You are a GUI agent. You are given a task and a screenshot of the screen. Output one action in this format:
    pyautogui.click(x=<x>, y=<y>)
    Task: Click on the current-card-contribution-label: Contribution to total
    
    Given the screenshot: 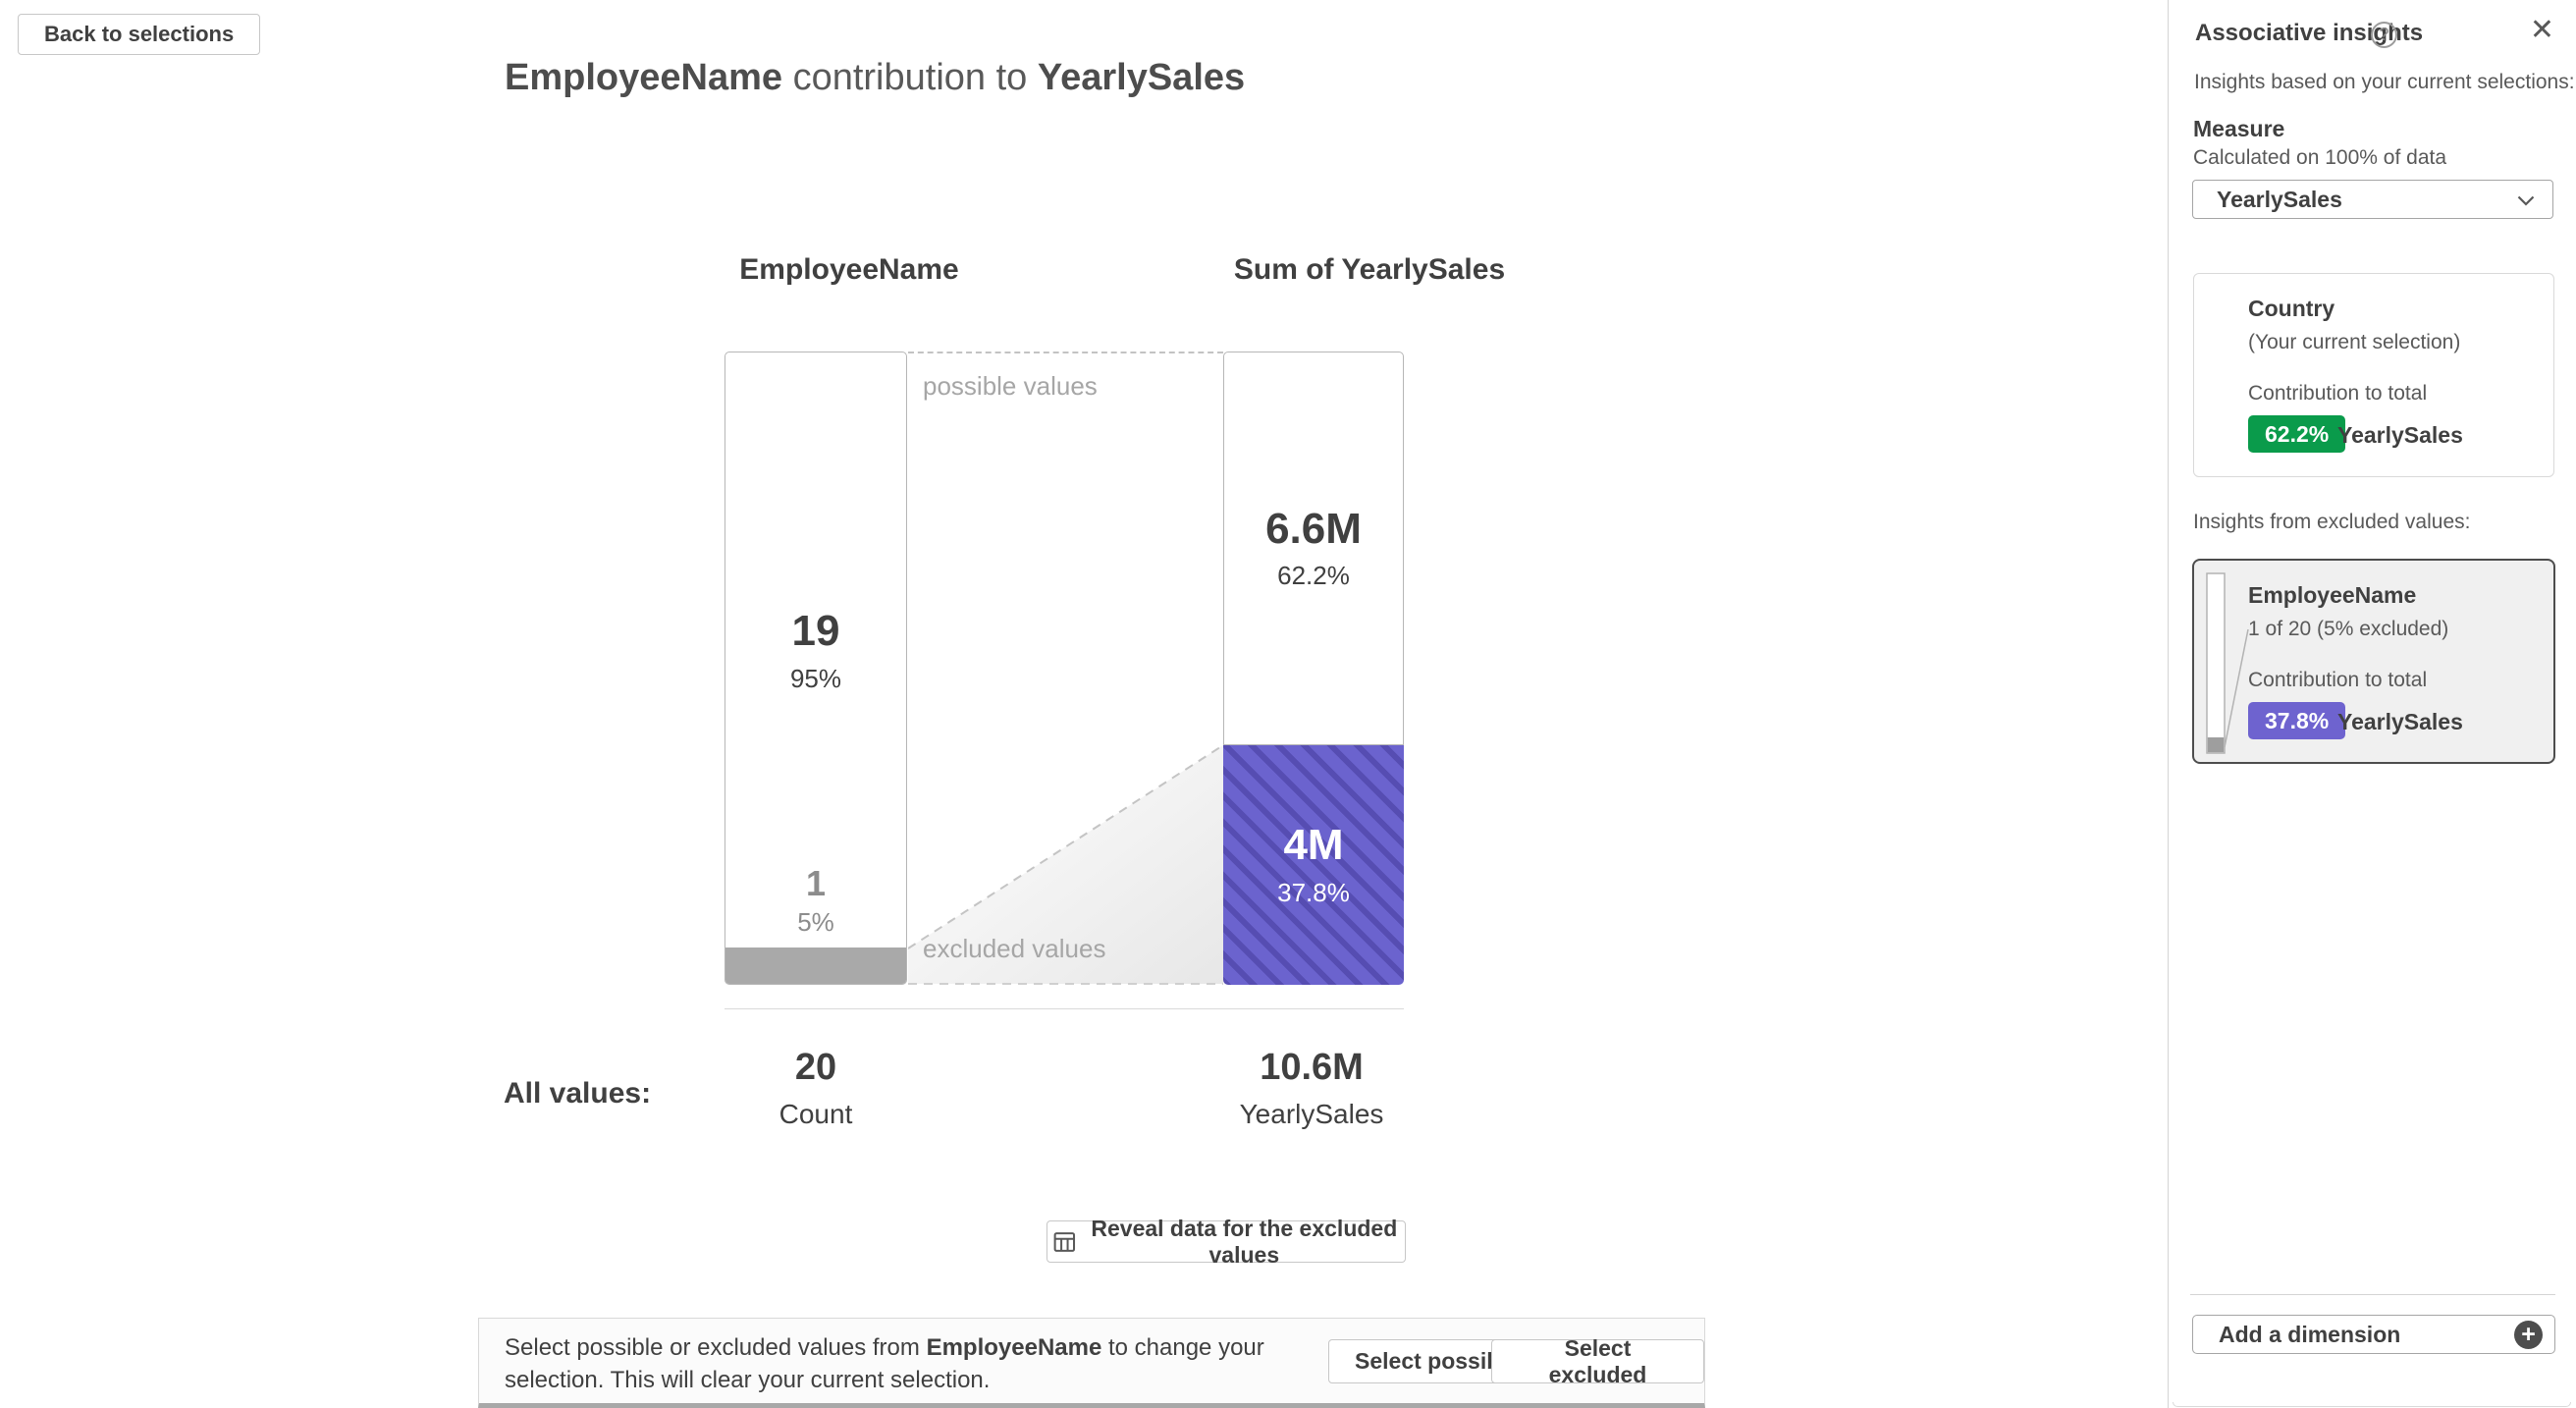 What is the action you would take?
    pyautogui.click(x=2338, y=393)
    